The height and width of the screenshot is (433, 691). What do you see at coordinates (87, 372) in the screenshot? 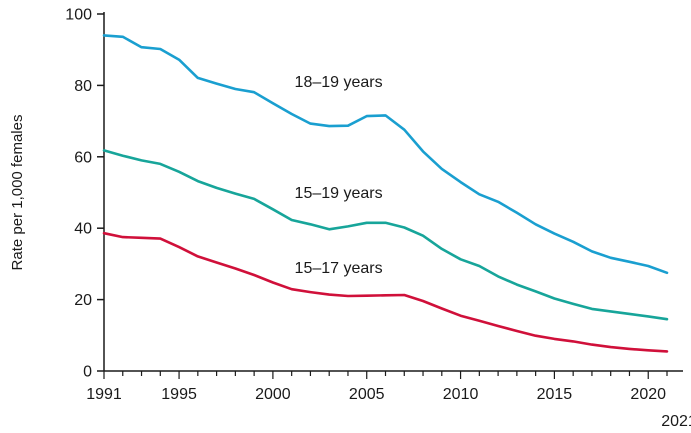
I see `y-tick-label: 0` at bounding box center [87, 372].